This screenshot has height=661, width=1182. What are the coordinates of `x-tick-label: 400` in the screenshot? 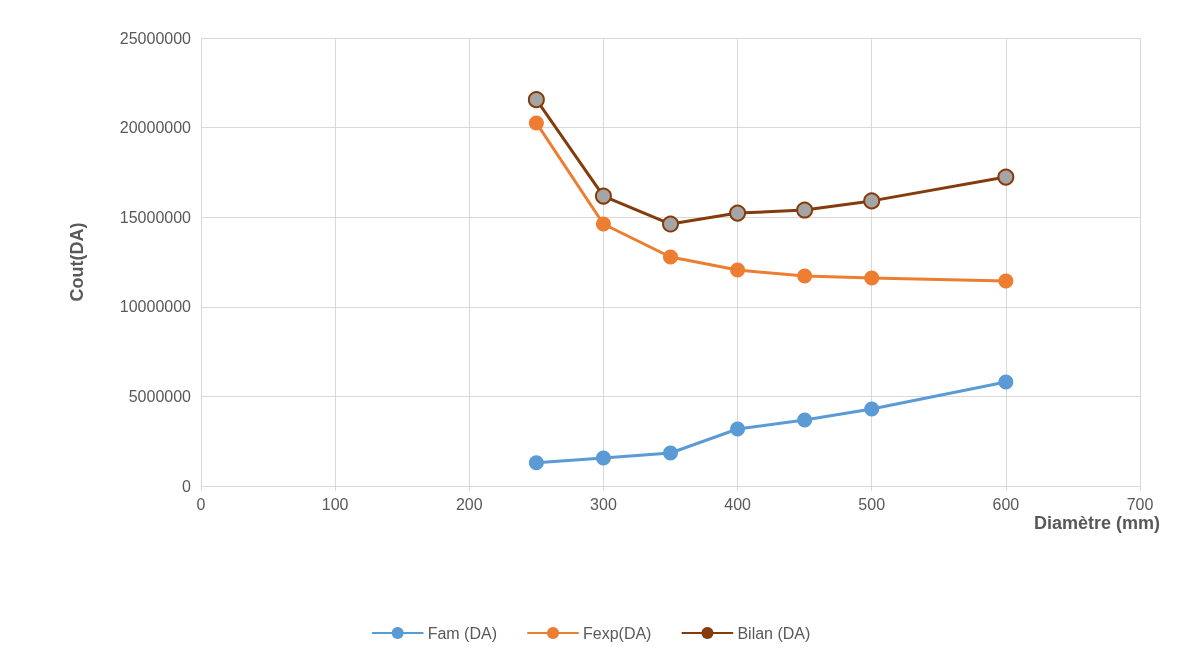 It's located at (738, 504).